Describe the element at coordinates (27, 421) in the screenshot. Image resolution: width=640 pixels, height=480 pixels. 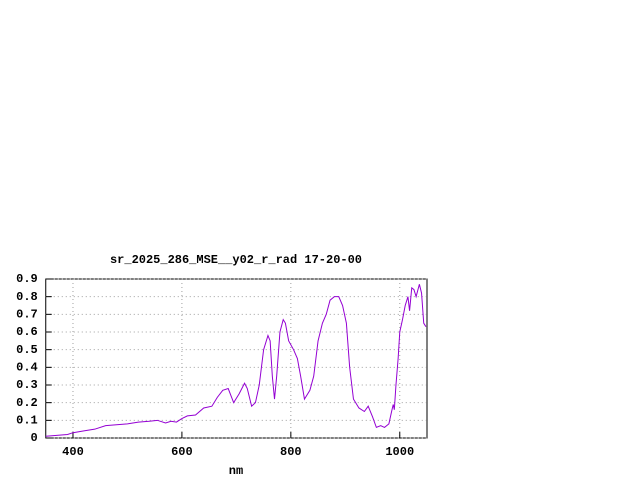
I see `y-tick-label: 0.1` at that location.